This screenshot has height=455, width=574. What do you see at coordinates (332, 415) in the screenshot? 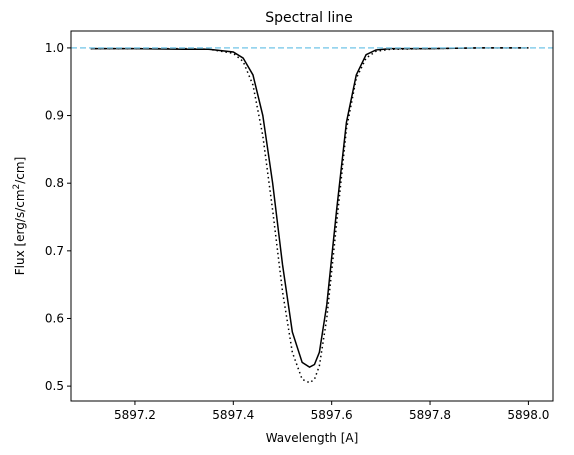
I see `x-tick-label: 5897.6` at bounding box center [332, 415].